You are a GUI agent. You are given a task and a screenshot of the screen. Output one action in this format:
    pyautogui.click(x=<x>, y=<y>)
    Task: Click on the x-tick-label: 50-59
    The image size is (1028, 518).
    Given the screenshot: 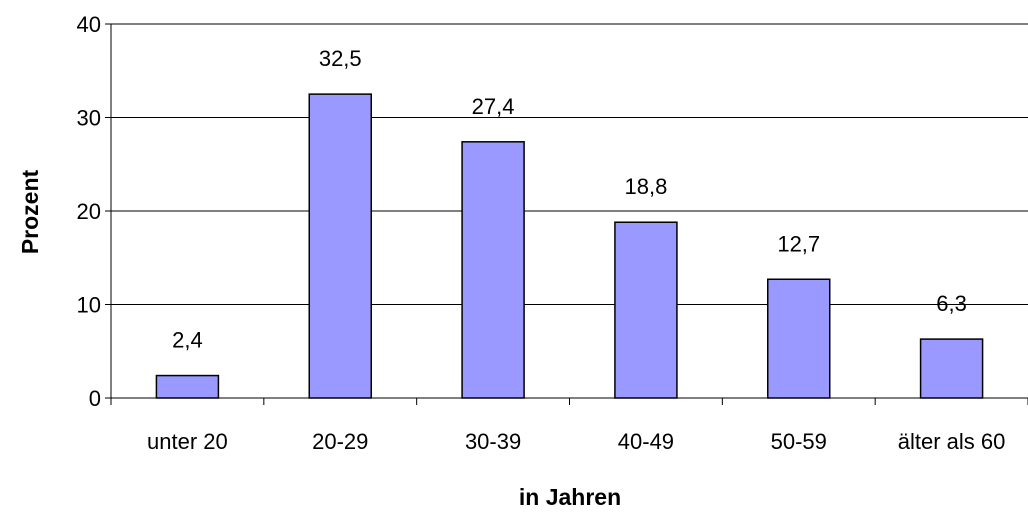 What is the action you would take?
    pyautogui.click(x=799, y=441)
    